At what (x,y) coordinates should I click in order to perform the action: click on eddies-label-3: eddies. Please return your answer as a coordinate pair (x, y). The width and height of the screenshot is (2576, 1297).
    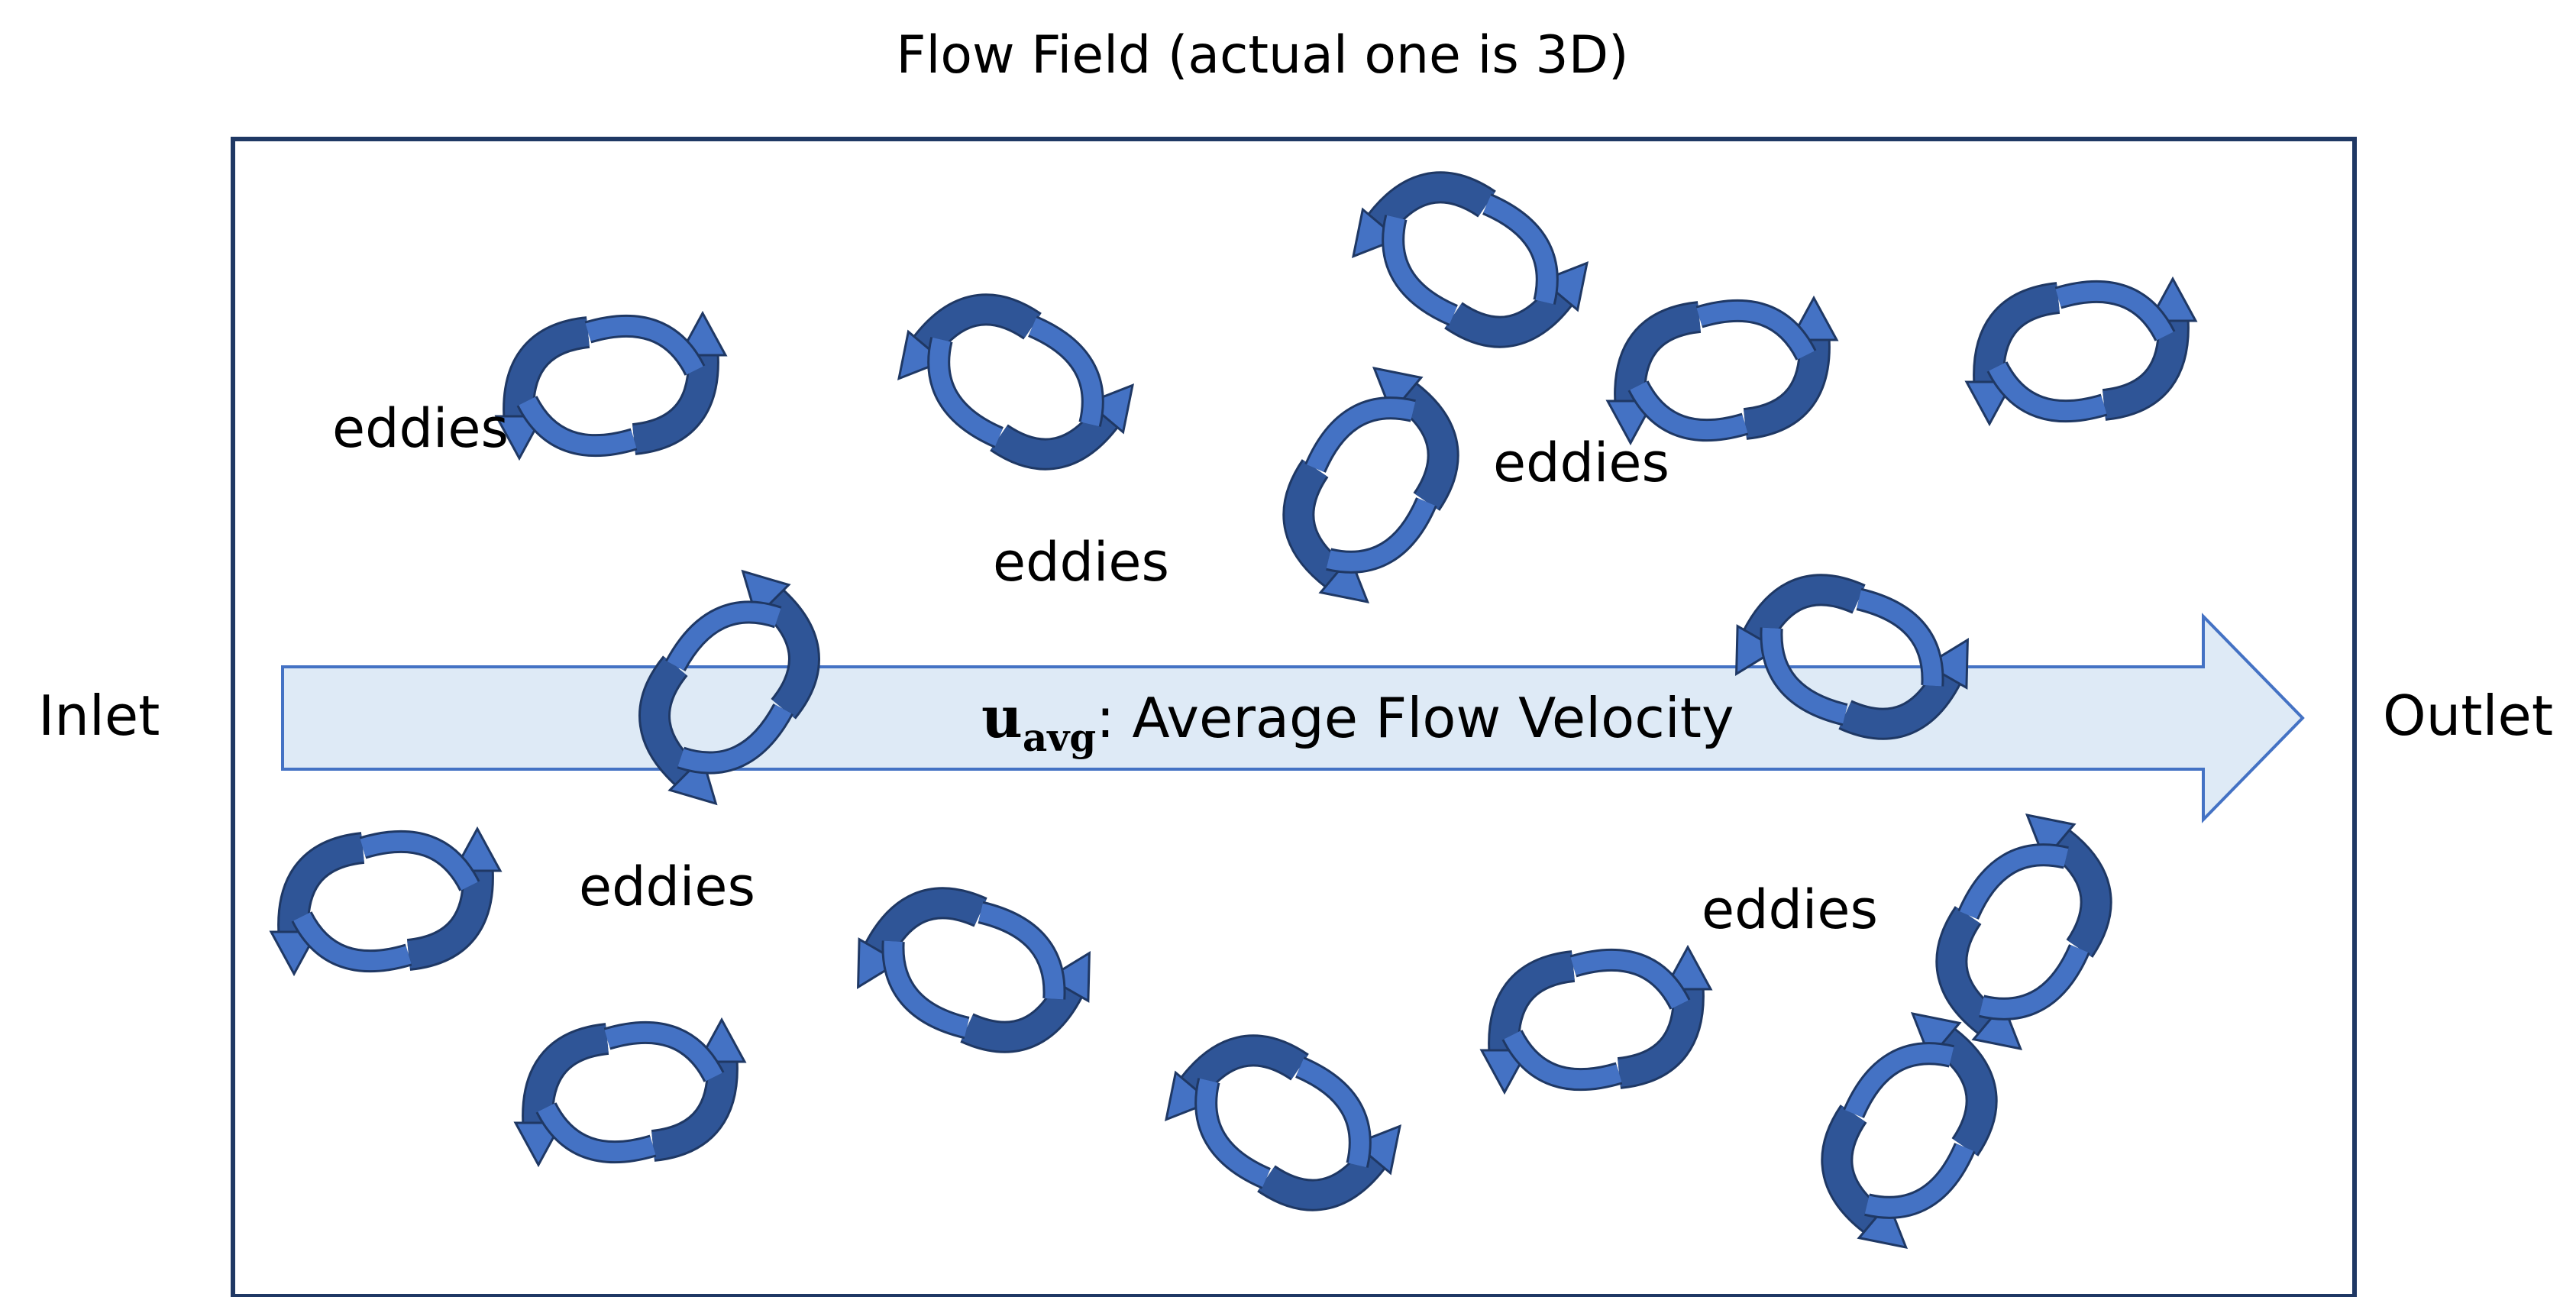
    Looking at the image, I should click on (1581, 463).